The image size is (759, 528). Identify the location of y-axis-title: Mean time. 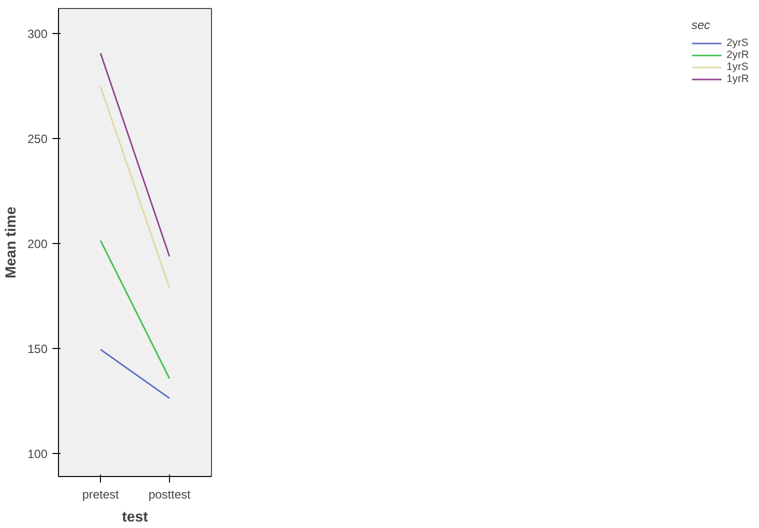
(11, 242).